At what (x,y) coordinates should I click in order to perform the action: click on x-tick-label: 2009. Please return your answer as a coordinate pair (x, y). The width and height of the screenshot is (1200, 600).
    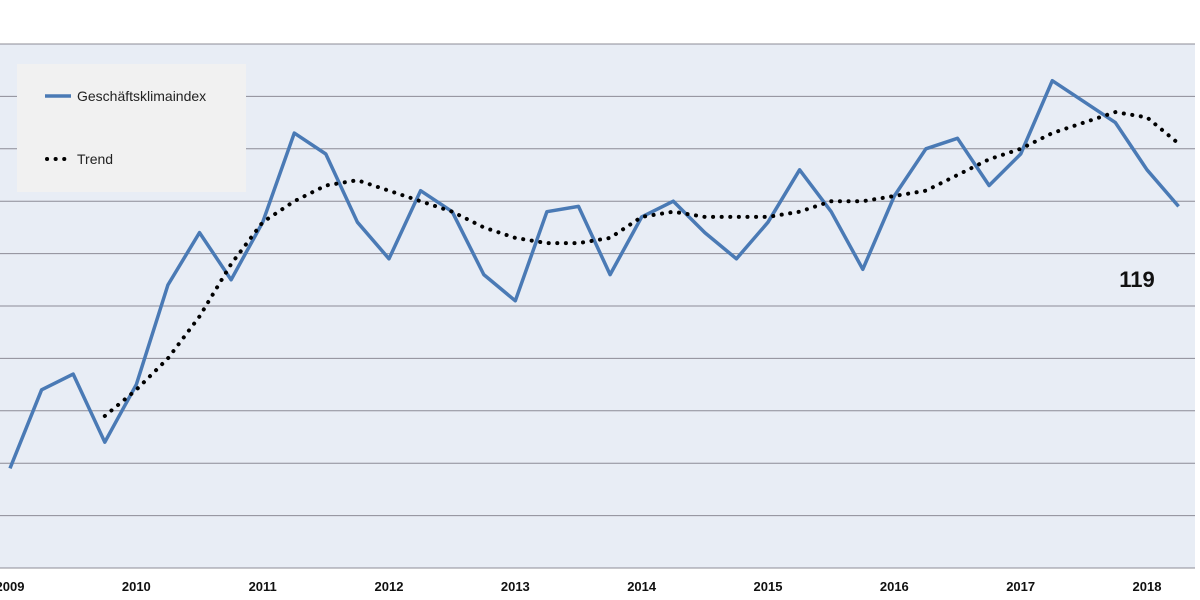
    Looking at the image, I should click on (12, 586).